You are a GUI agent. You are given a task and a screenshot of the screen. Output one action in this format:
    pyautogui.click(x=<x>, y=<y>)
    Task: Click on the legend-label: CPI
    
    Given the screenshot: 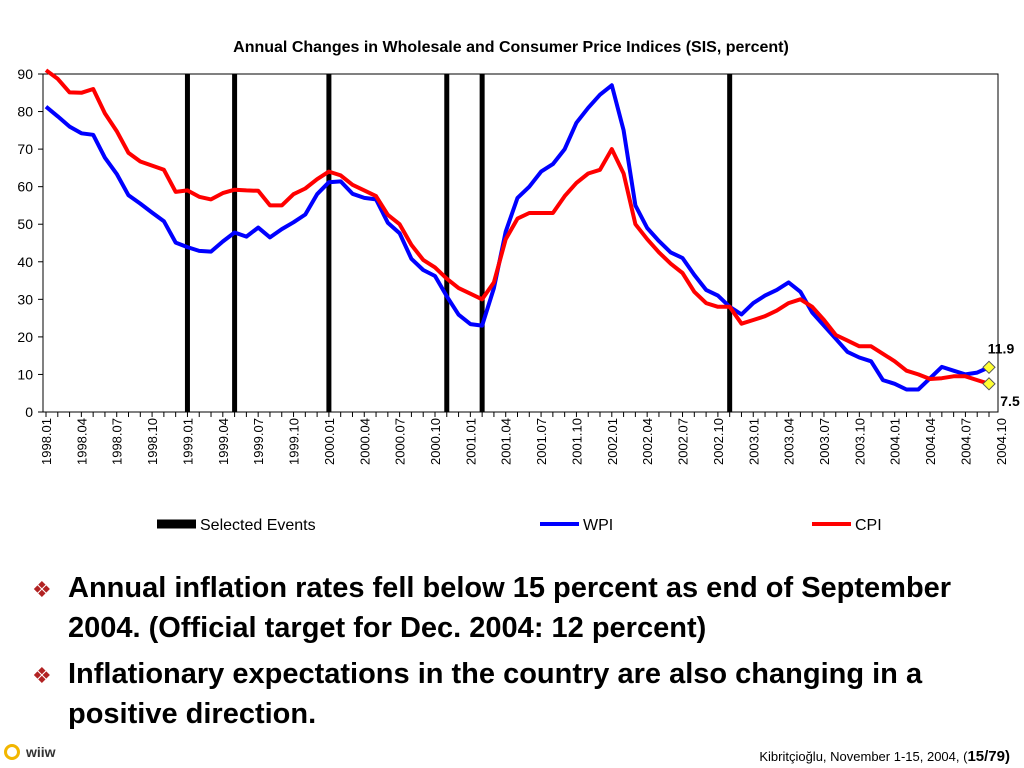 What is the action you would take?
    pyautogui.click(x=868, y=525)
    